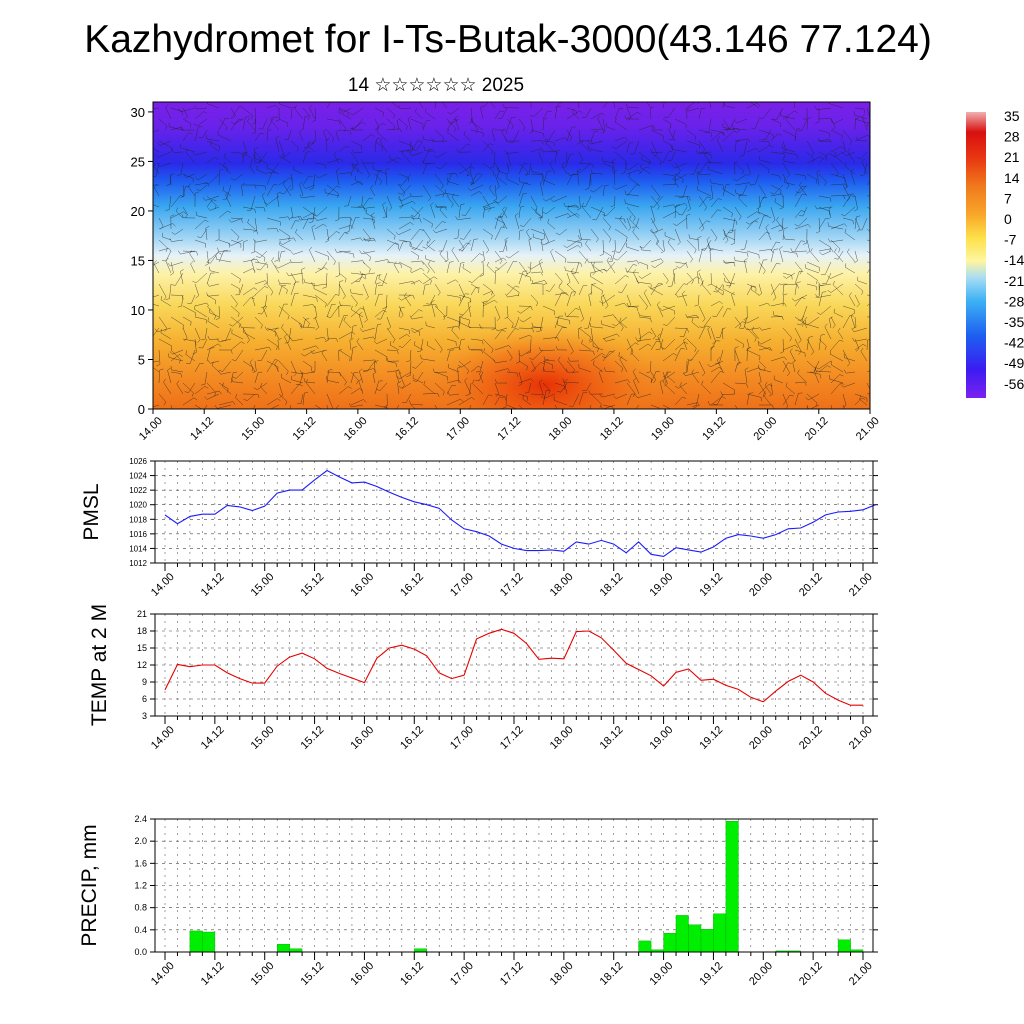 Image resolution: width=1024 pixels, height=1024 pixels. I want to click on panel-ylabel: PRECIP, mm, so click(89, 885).